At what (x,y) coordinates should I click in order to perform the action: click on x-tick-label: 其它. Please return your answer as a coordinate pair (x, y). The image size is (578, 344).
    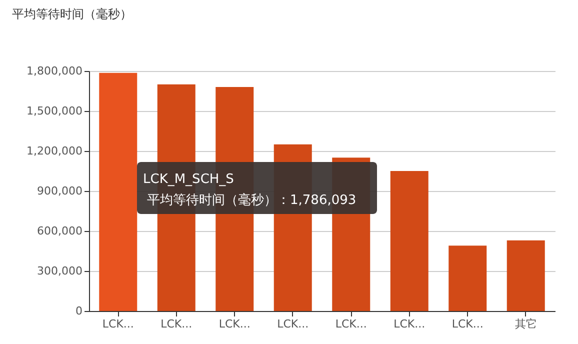
    Looking at the image, I should click on (525, 324).